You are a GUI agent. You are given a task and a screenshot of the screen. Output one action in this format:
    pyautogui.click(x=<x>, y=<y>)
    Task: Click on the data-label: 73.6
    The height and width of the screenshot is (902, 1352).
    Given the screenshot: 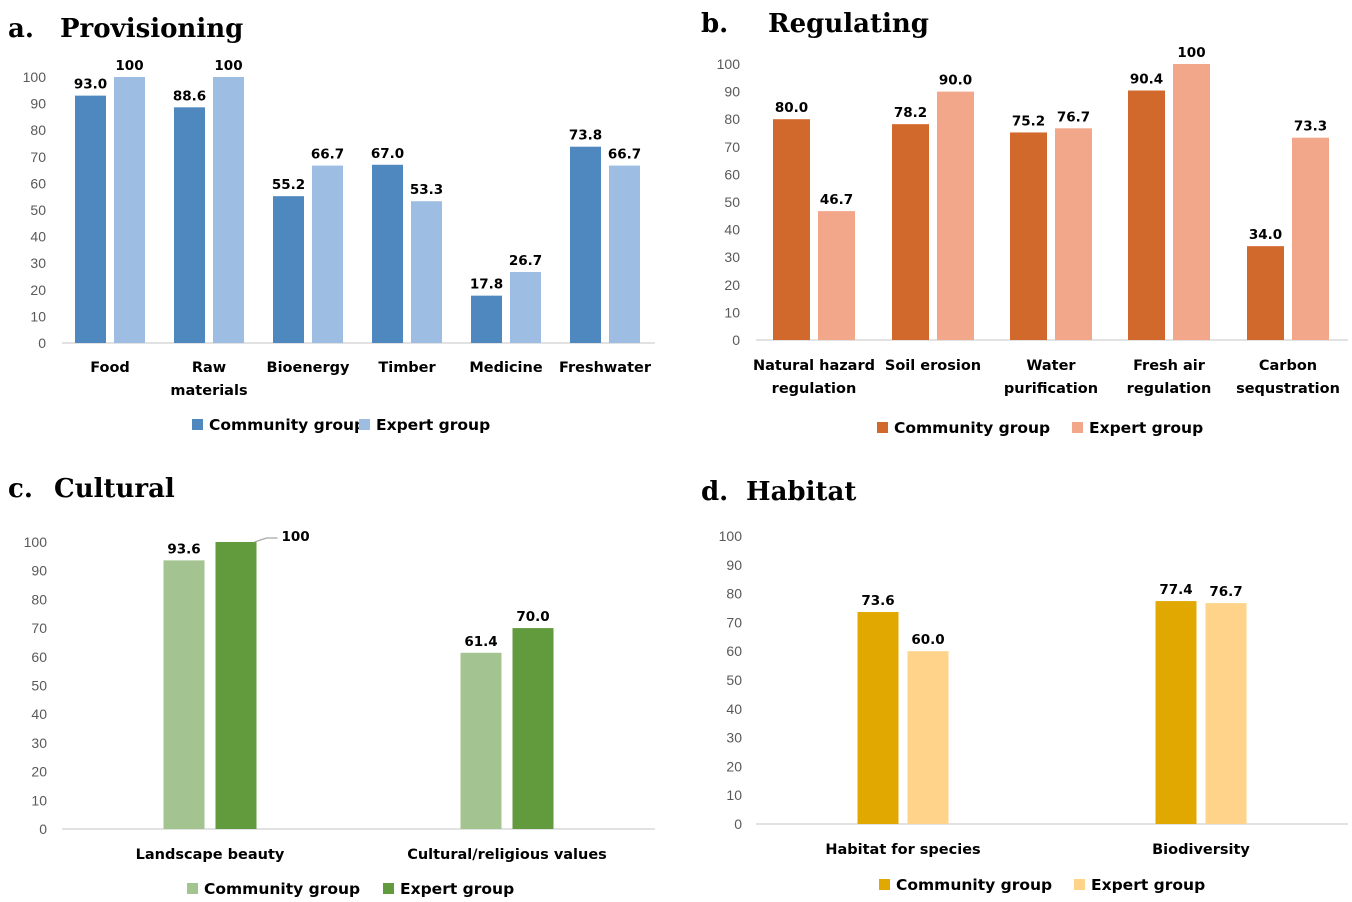 What is the action you would take?
    pyautogui.click(x=877, y=601)
    